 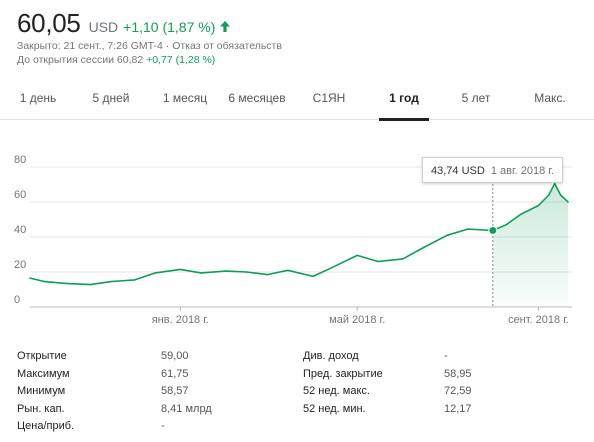 What do you see at coordinates (38, 98) in the screenshot?
I see `tab-1-day: 1 день` at bounding box center [38, 98].